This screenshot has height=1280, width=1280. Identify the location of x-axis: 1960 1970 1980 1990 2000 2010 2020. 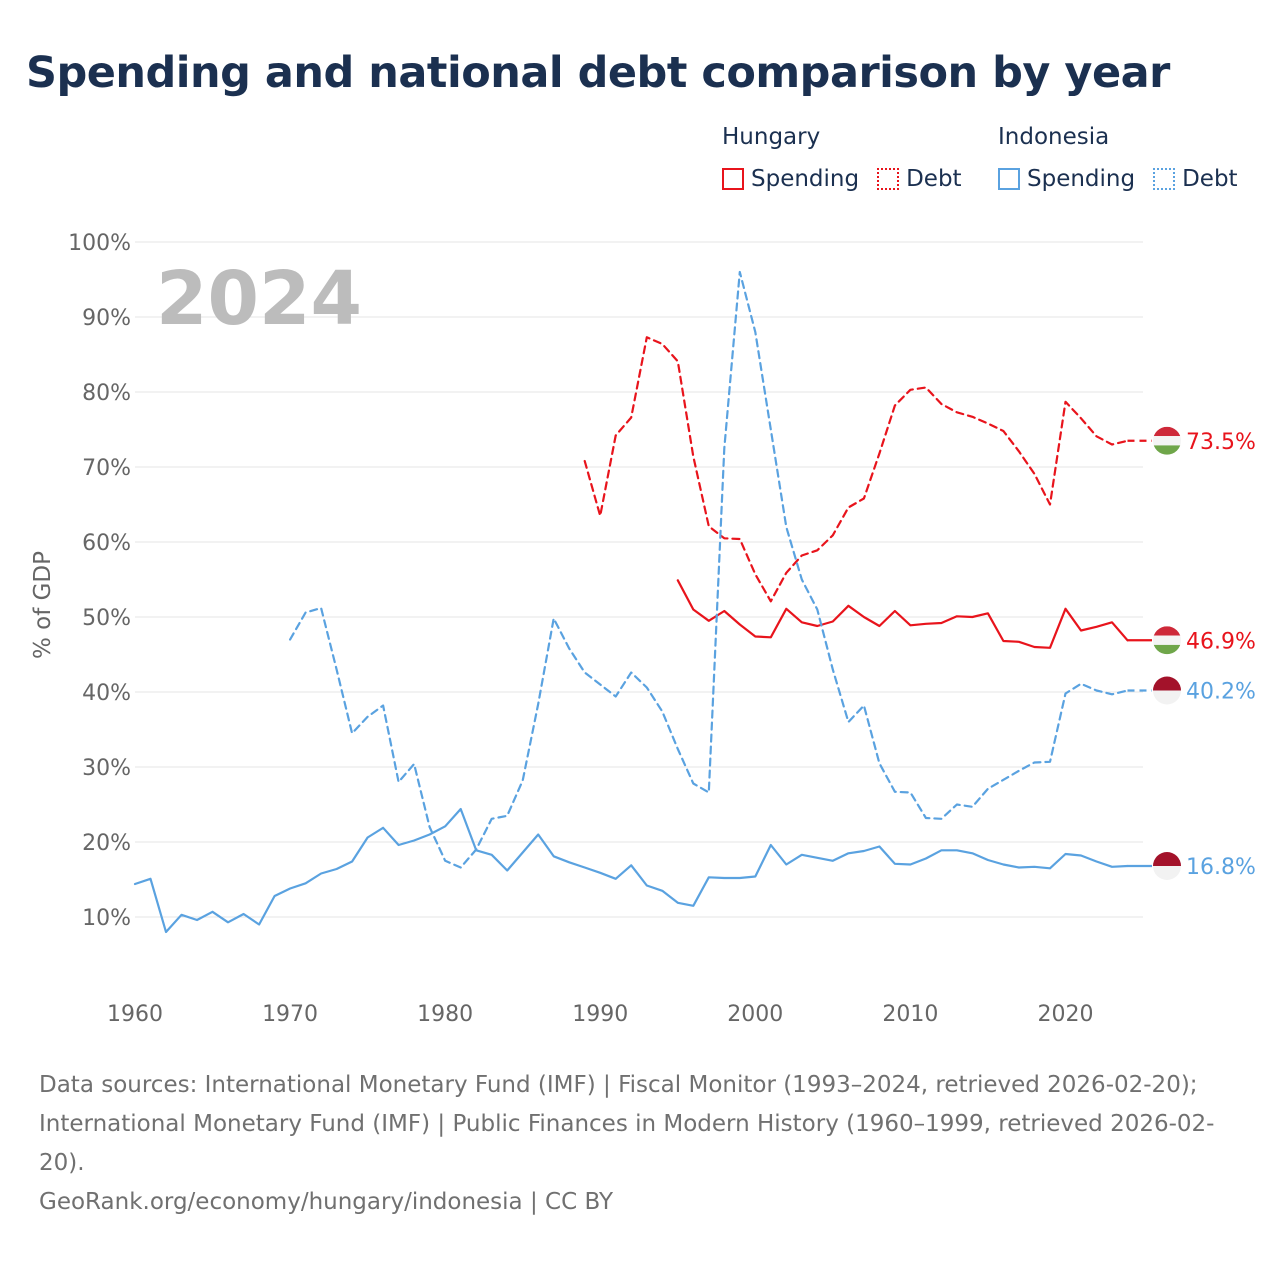
(600, 1014).